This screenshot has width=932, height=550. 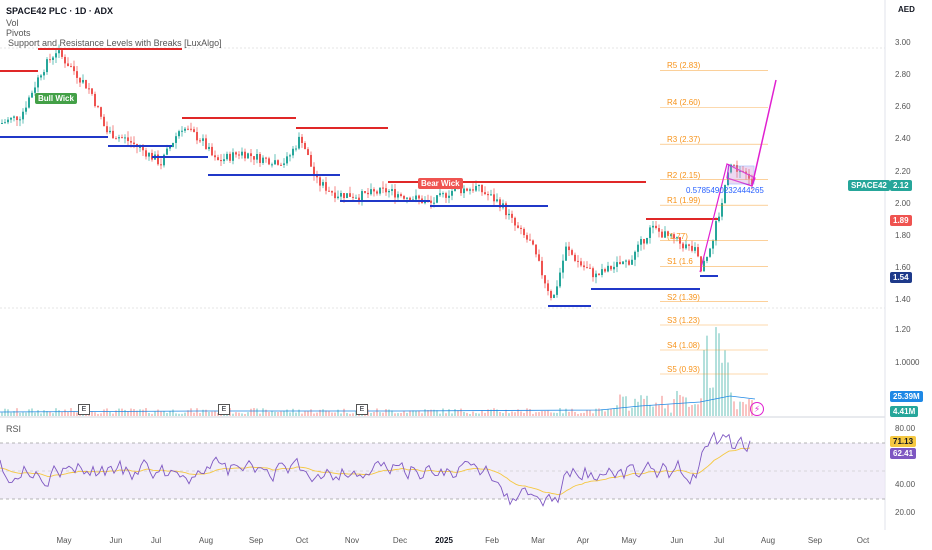 What do you see at coordinates (442, 471) in the screenshot?
I see `rsi-band-fill` at bounding box center [442, 471].